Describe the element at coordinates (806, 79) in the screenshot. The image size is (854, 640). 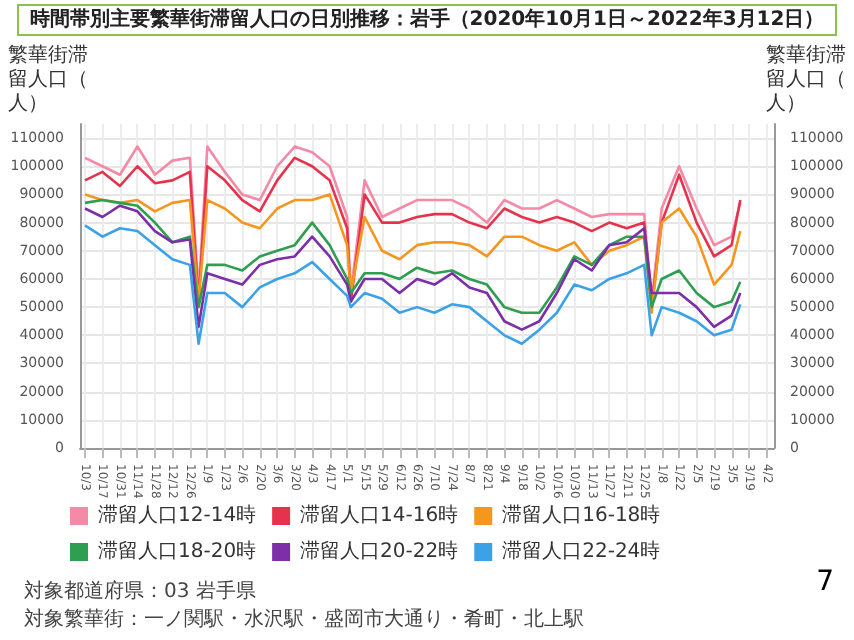
I see `y2-axis-title: 繁華街滞留人口（人）` at that location.